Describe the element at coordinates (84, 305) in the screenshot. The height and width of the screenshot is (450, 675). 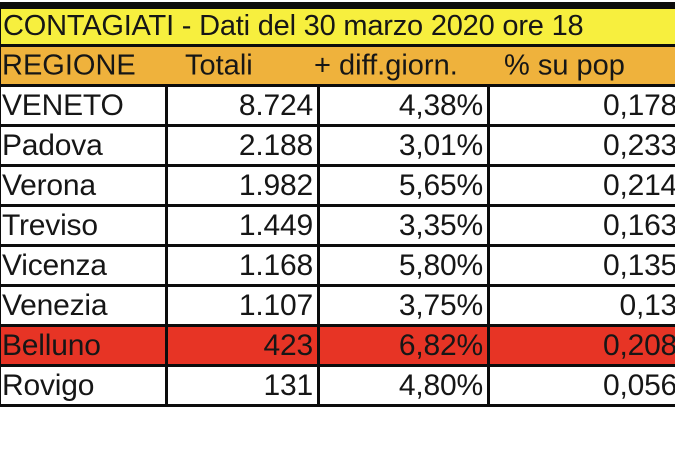
I see `region-name-cell: Venezia` at that location.